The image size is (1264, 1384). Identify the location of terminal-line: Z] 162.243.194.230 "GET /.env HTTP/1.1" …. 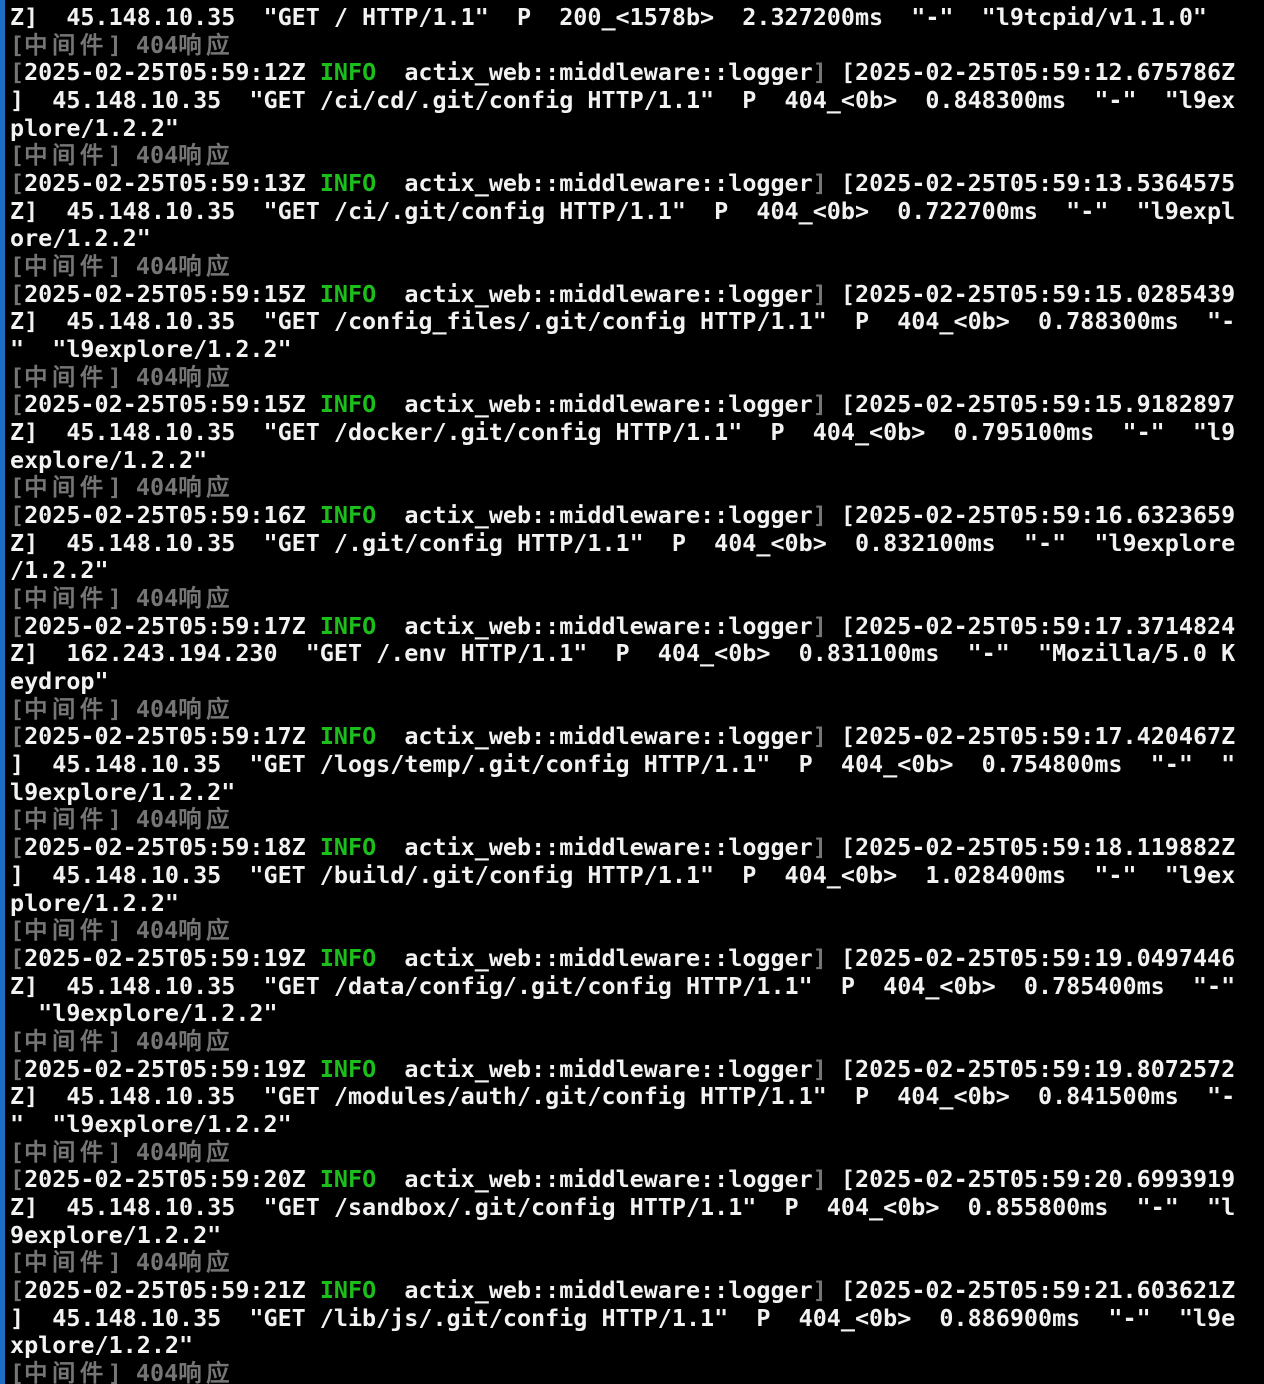
(623, 653).